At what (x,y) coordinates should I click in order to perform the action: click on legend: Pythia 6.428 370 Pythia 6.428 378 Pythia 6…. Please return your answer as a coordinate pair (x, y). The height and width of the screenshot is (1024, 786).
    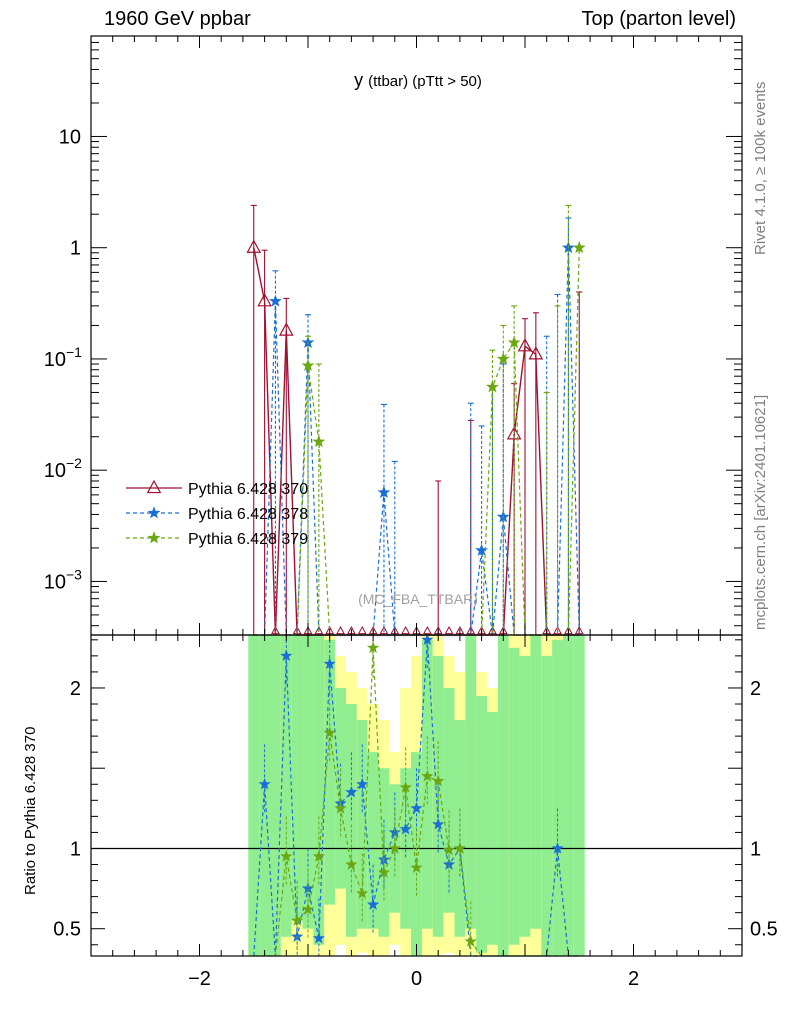
    Looking at the image, I should click on (217, 513).